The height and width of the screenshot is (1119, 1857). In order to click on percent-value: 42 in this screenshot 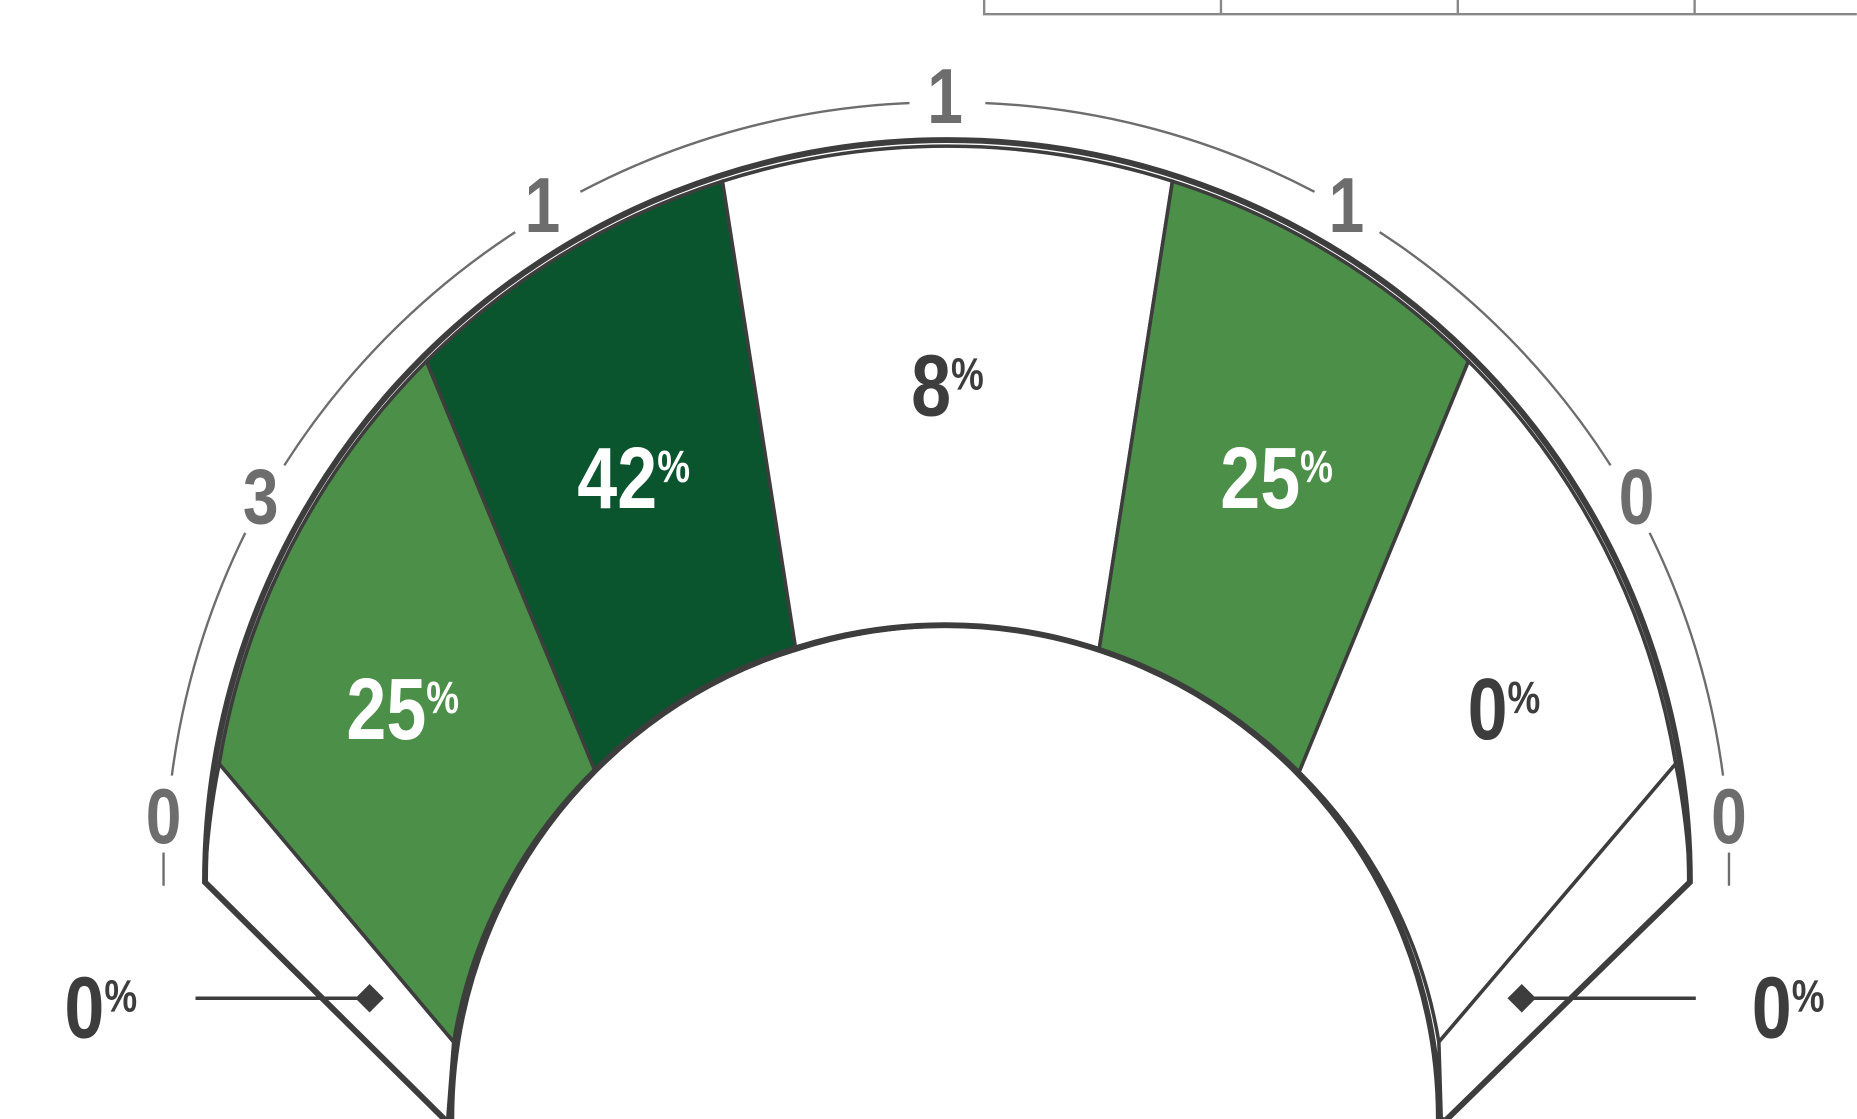, I will do `click(617, 477)`.